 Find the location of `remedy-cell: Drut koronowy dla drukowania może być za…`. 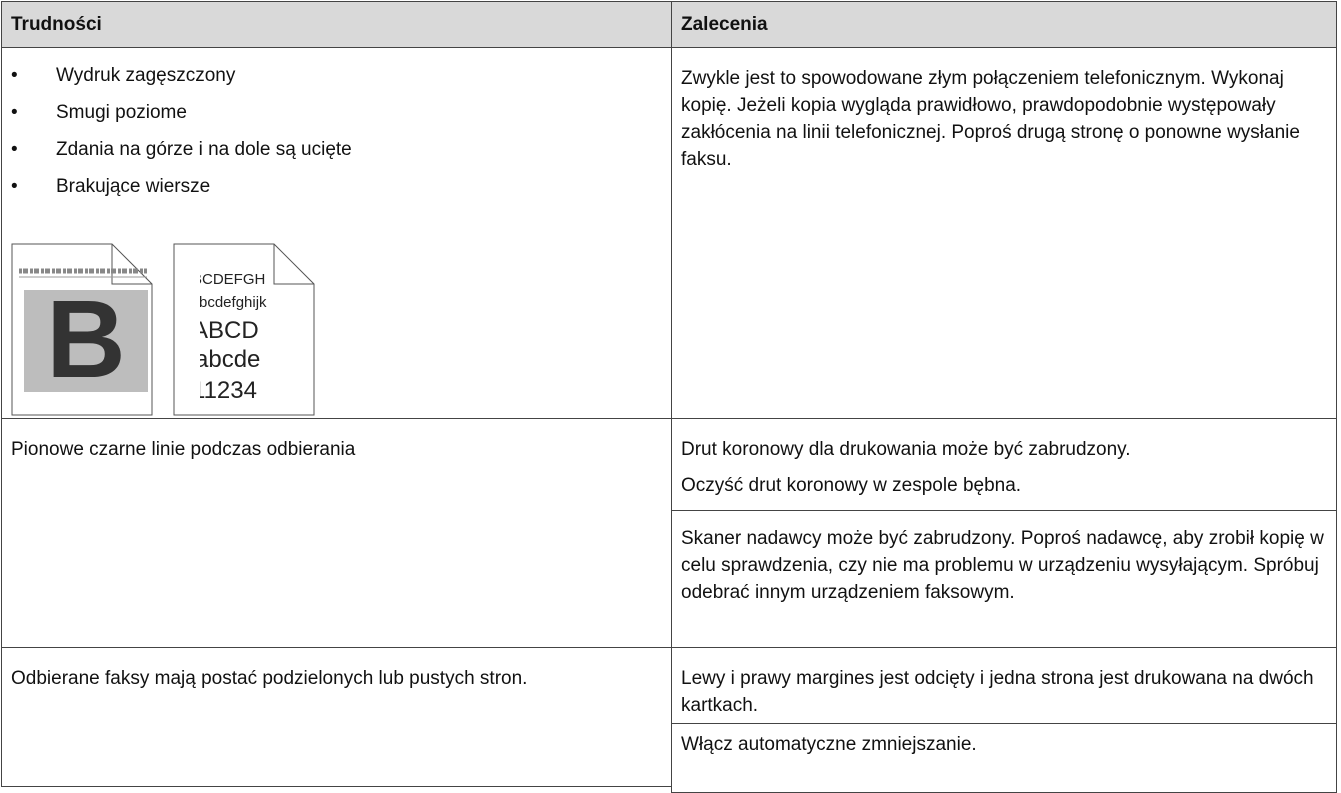

remedy-cell: Drut koronowy dla drukowania może być za… is located at coordinates (1004, 464).